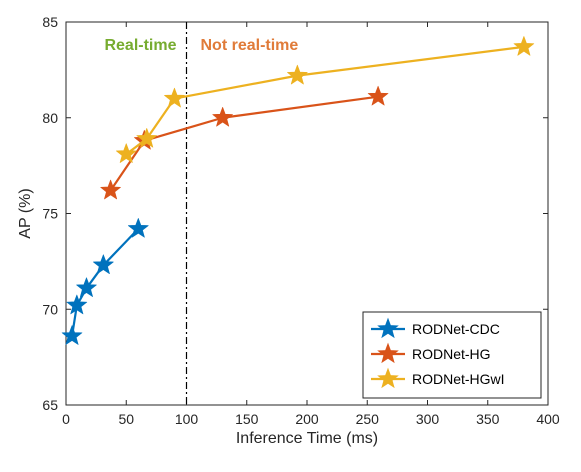 The image size is (581, 472). What do you see at coordinates (25, 213) in the screenshot?
I see `y-axis-label: AP (%)` at bounding box center [25, 213].